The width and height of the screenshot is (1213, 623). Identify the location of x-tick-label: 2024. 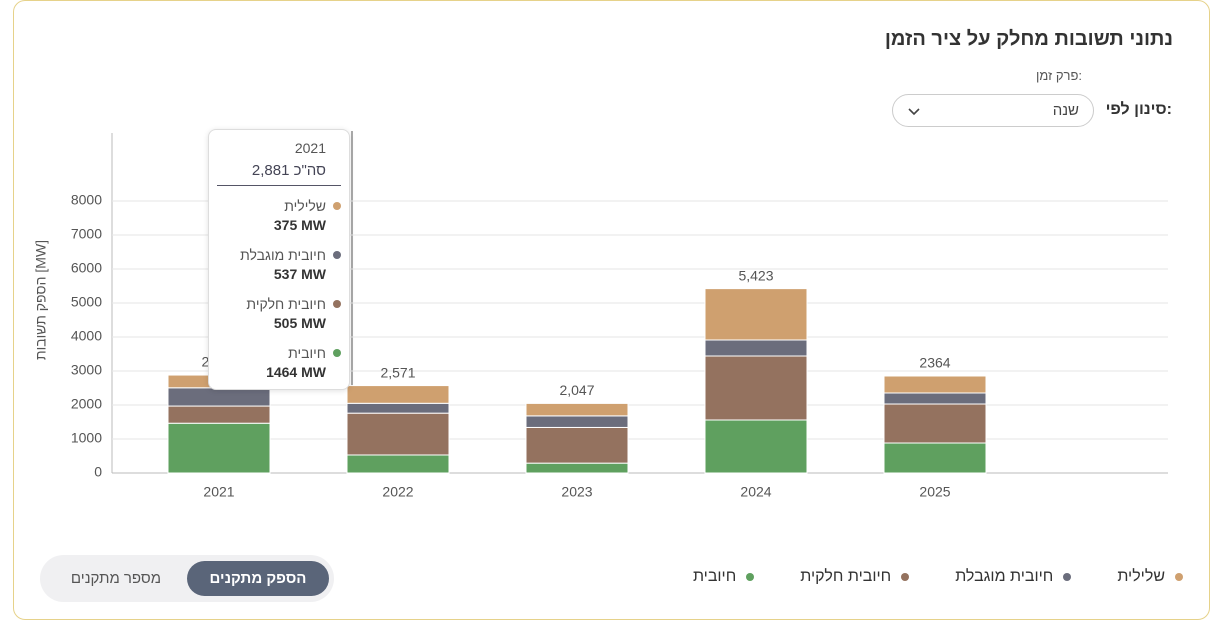
(755, 492).